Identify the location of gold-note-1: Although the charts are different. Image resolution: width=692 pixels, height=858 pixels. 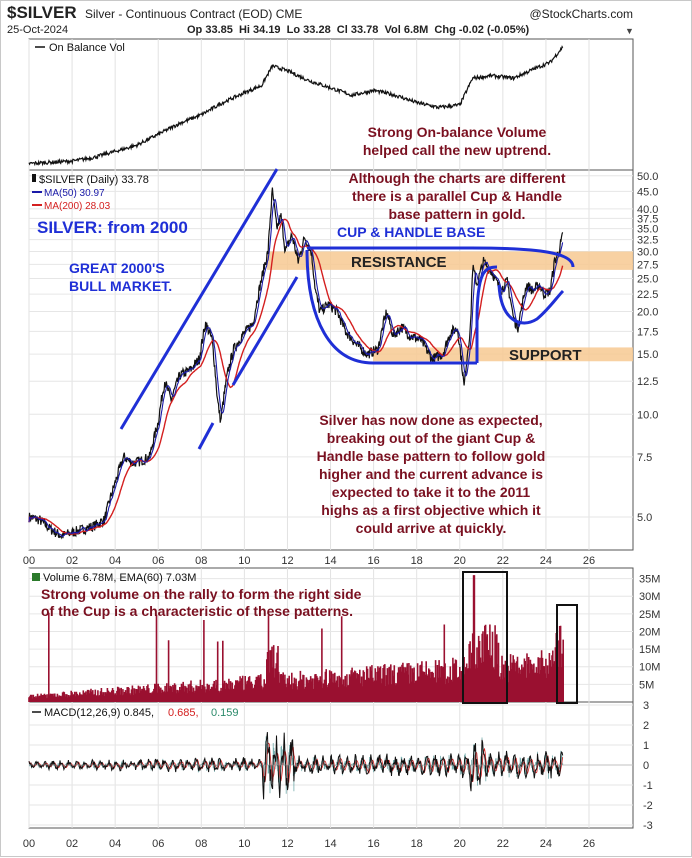
(456, 178).